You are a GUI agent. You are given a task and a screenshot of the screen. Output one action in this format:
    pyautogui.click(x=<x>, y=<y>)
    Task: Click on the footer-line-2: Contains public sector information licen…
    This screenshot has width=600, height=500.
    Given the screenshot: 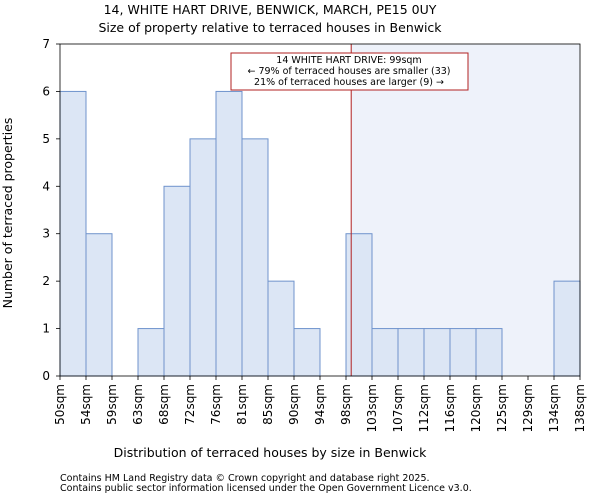 What is the action you would take?
    pyautogui.click(x=266, y=488)
    